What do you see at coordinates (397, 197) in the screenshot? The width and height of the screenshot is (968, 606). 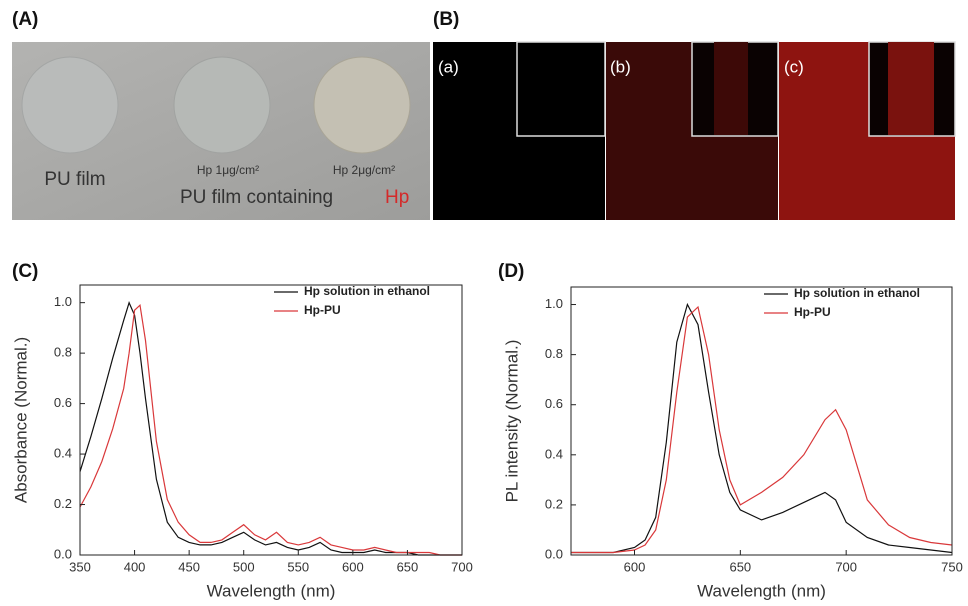 I see `caption-highlight: Hp` at bounding box center [397, 197].